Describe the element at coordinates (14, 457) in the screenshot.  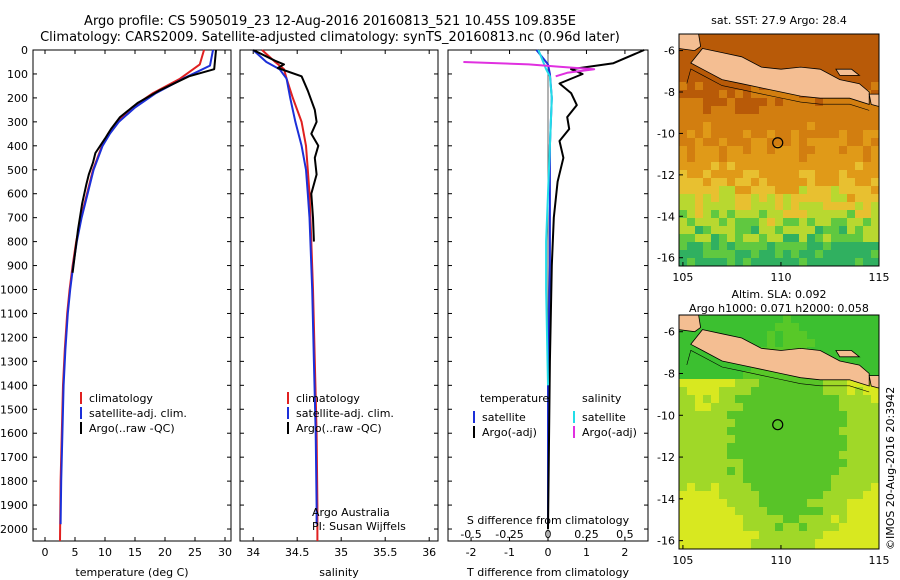
I see `depth-tick-label: 1700` at that location.